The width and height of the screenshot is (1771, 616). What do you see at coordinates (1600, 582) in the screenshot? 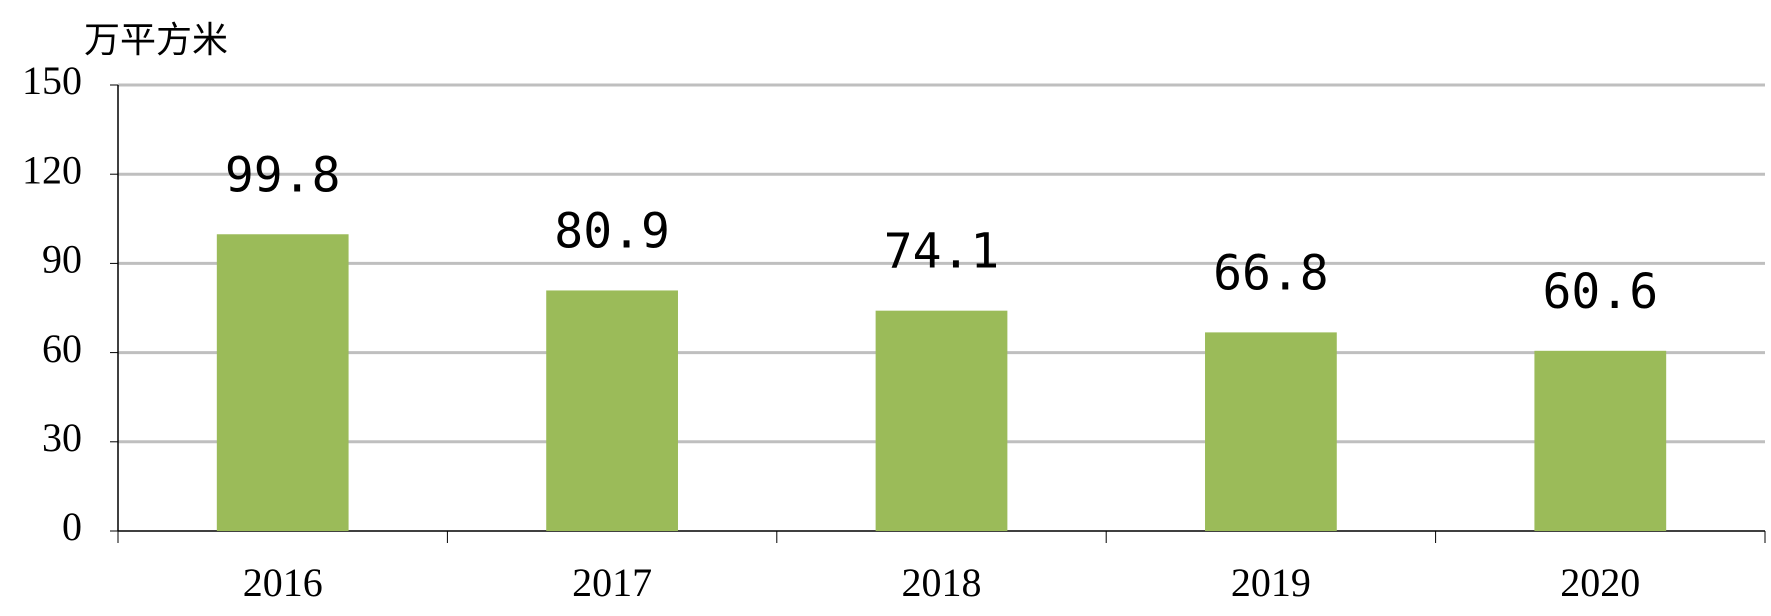
I see `x-tick-label: 2020` at bounding box center [1600, 582].